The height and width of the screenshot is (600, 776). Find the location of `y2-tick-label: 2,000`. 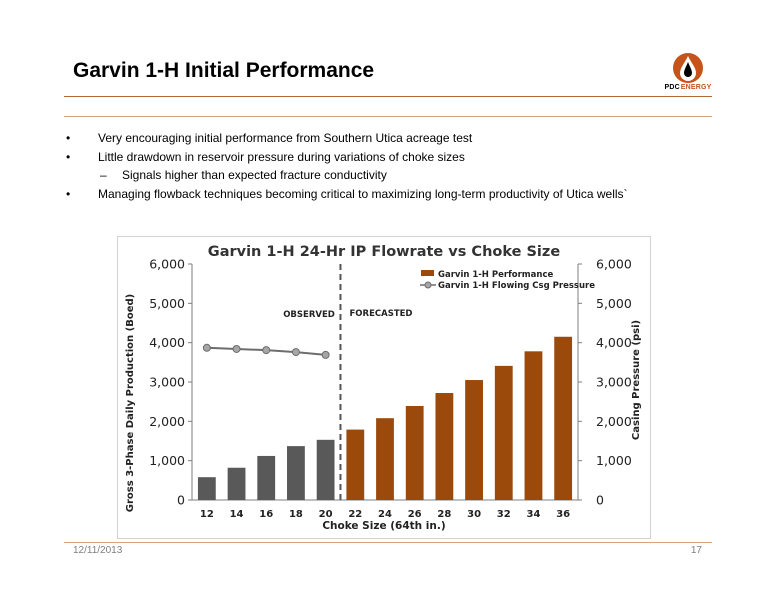

y2-tick-label: 2,000 is located at coordinates (614, 421).